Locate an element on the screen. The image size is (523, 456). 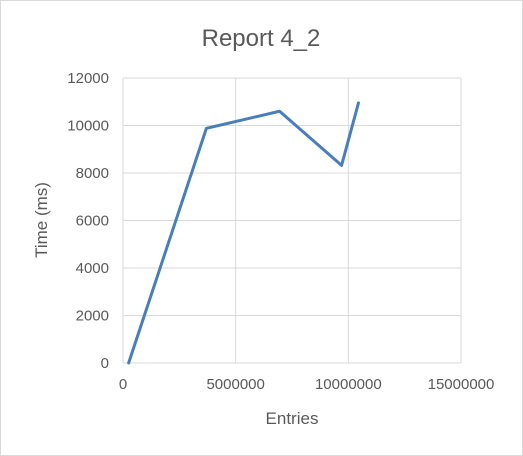
x-tick-label: 0 is located at coordinates (123, 384).